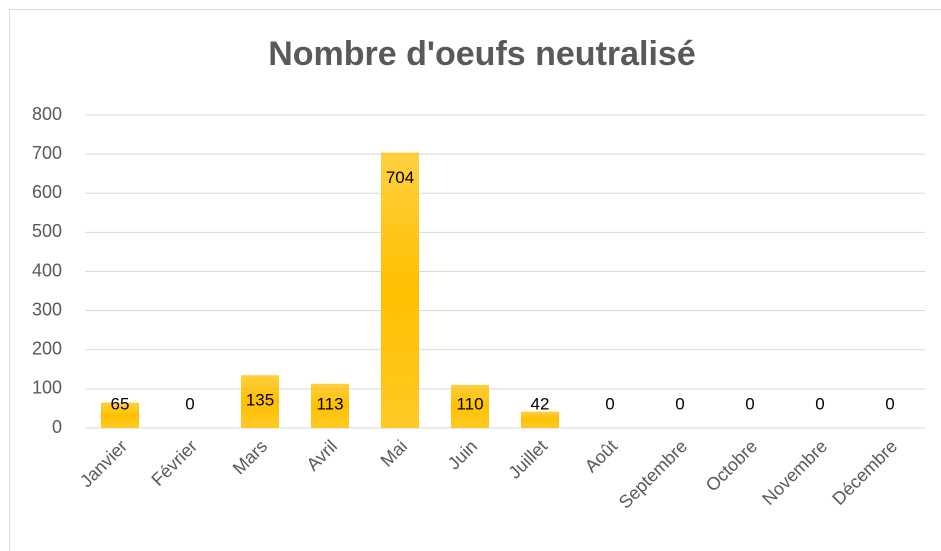 This screenshot has height=551, width=941. I want to click on y-tick-label: 700, so click(47, 153).